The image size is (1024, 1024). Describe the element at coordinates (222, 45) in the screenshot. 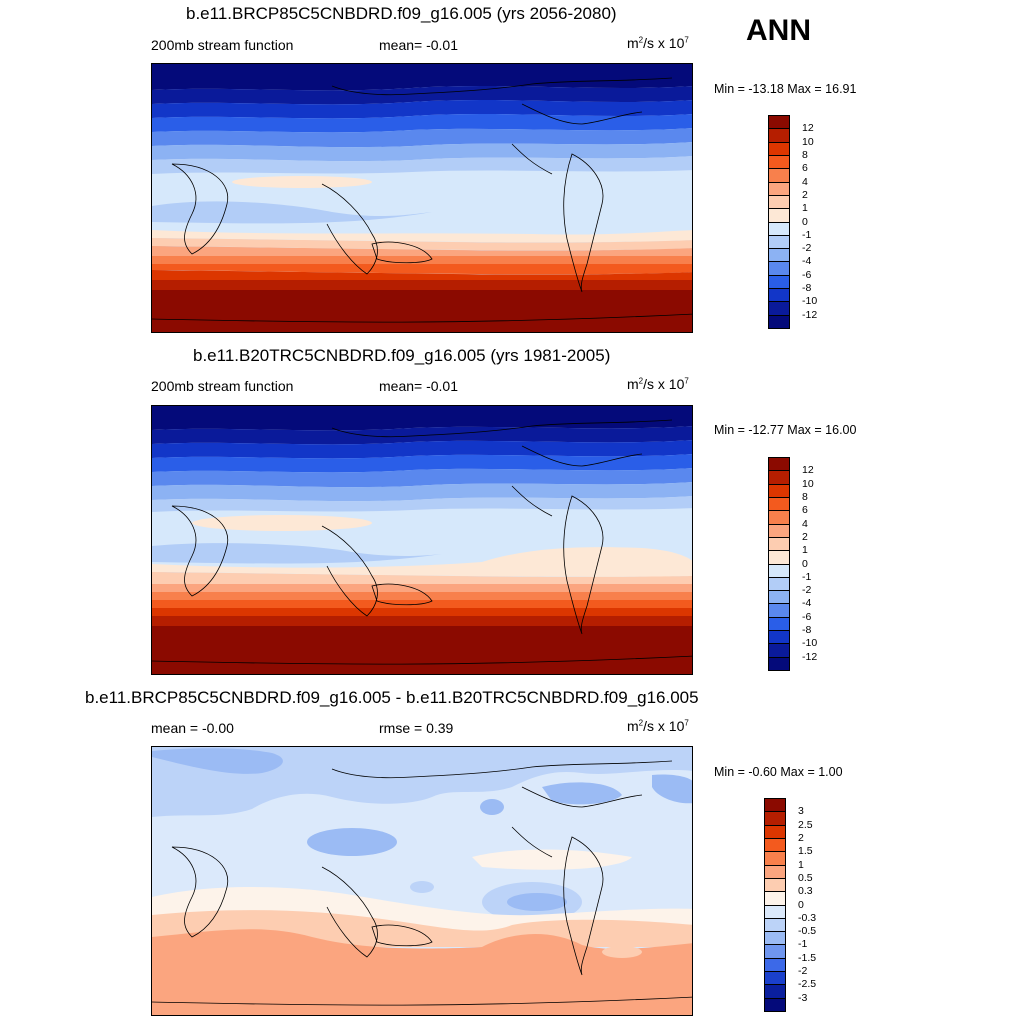

I see `panel-1-variable-label: 200mb stream function` at that location.